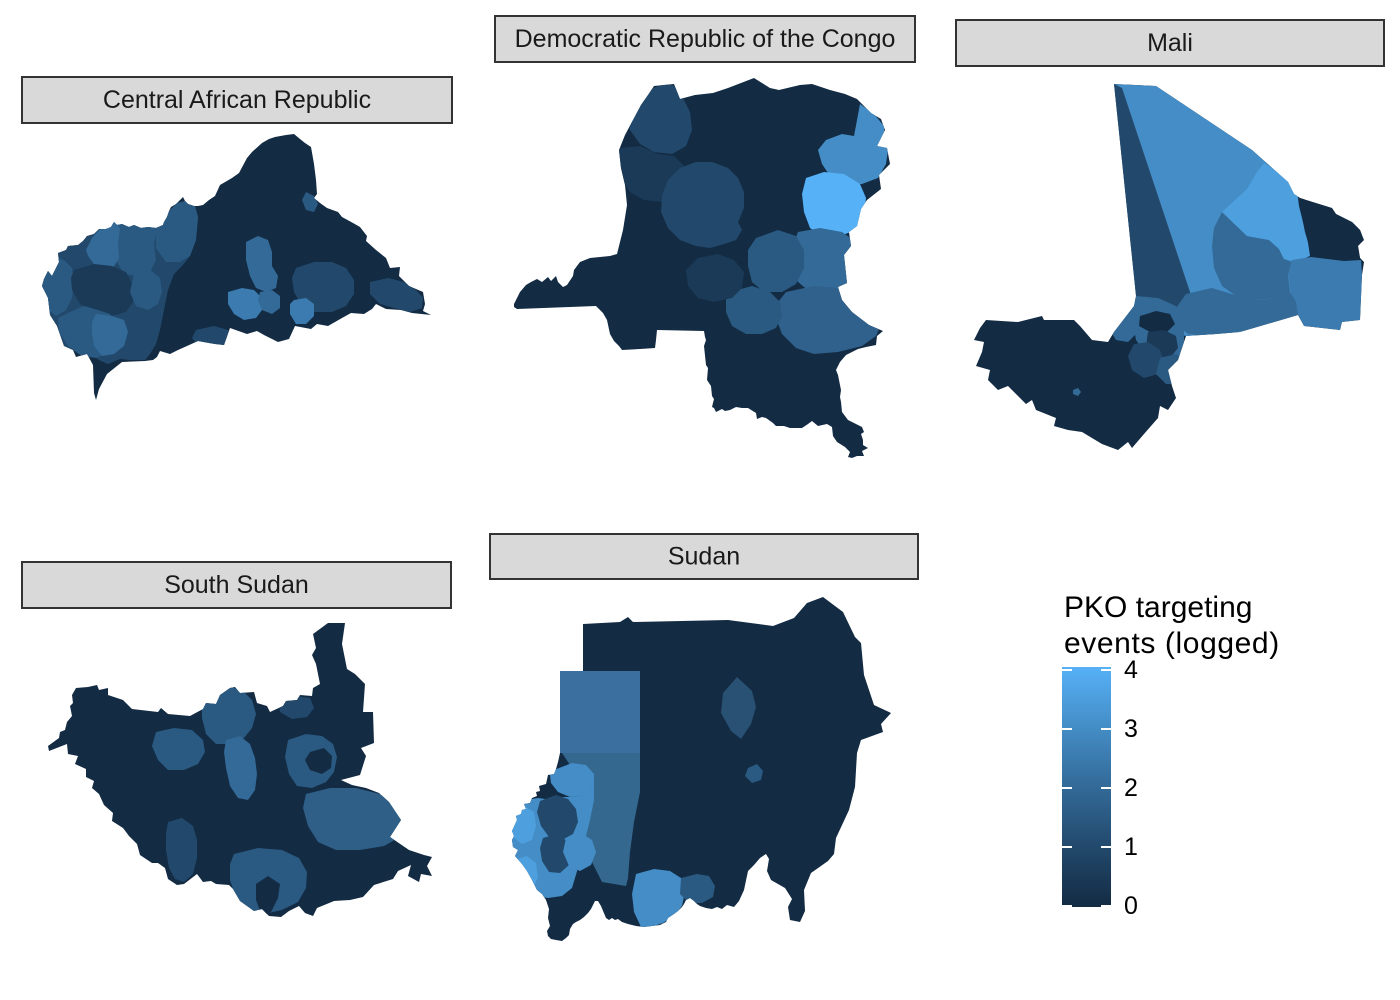 The width and height of the screenshot is (1400, 1000). Describe the element at coordinates (705, 39) in the screenshot. I see `svg-text:Democratic Republic of the Con: Democratic Republic of the Congo` at that location.